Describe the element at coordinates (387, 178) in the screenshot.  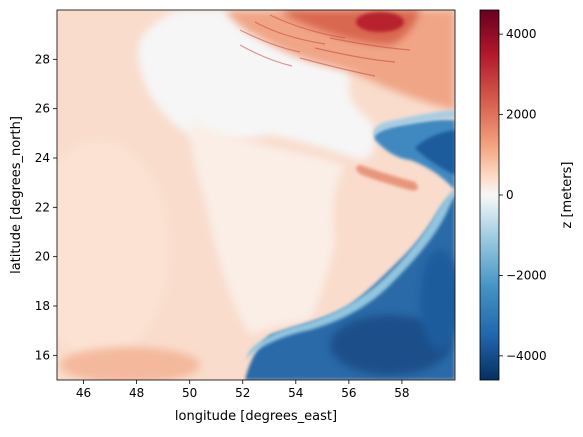
I see `oman-mountains` at that location.